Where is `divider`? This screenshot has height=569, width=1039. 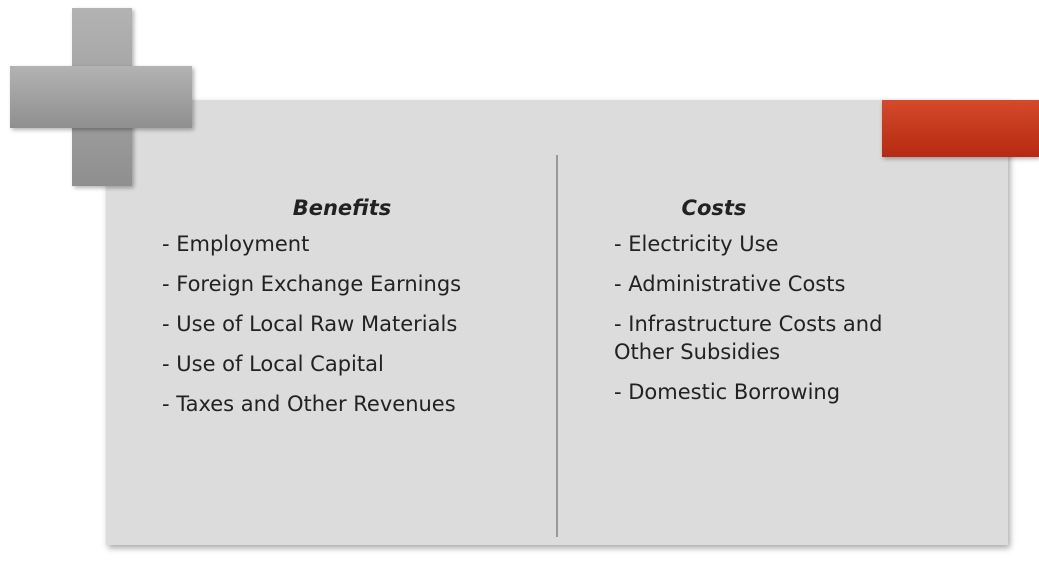
divider is located at coordinates (557, 346).